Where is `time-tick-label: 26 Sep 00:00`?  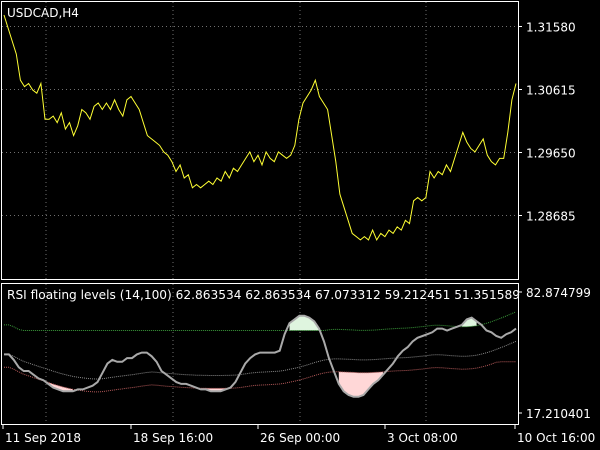 time-tick-label: 26 Sep 00:00 is located at coordinates (300, 438).